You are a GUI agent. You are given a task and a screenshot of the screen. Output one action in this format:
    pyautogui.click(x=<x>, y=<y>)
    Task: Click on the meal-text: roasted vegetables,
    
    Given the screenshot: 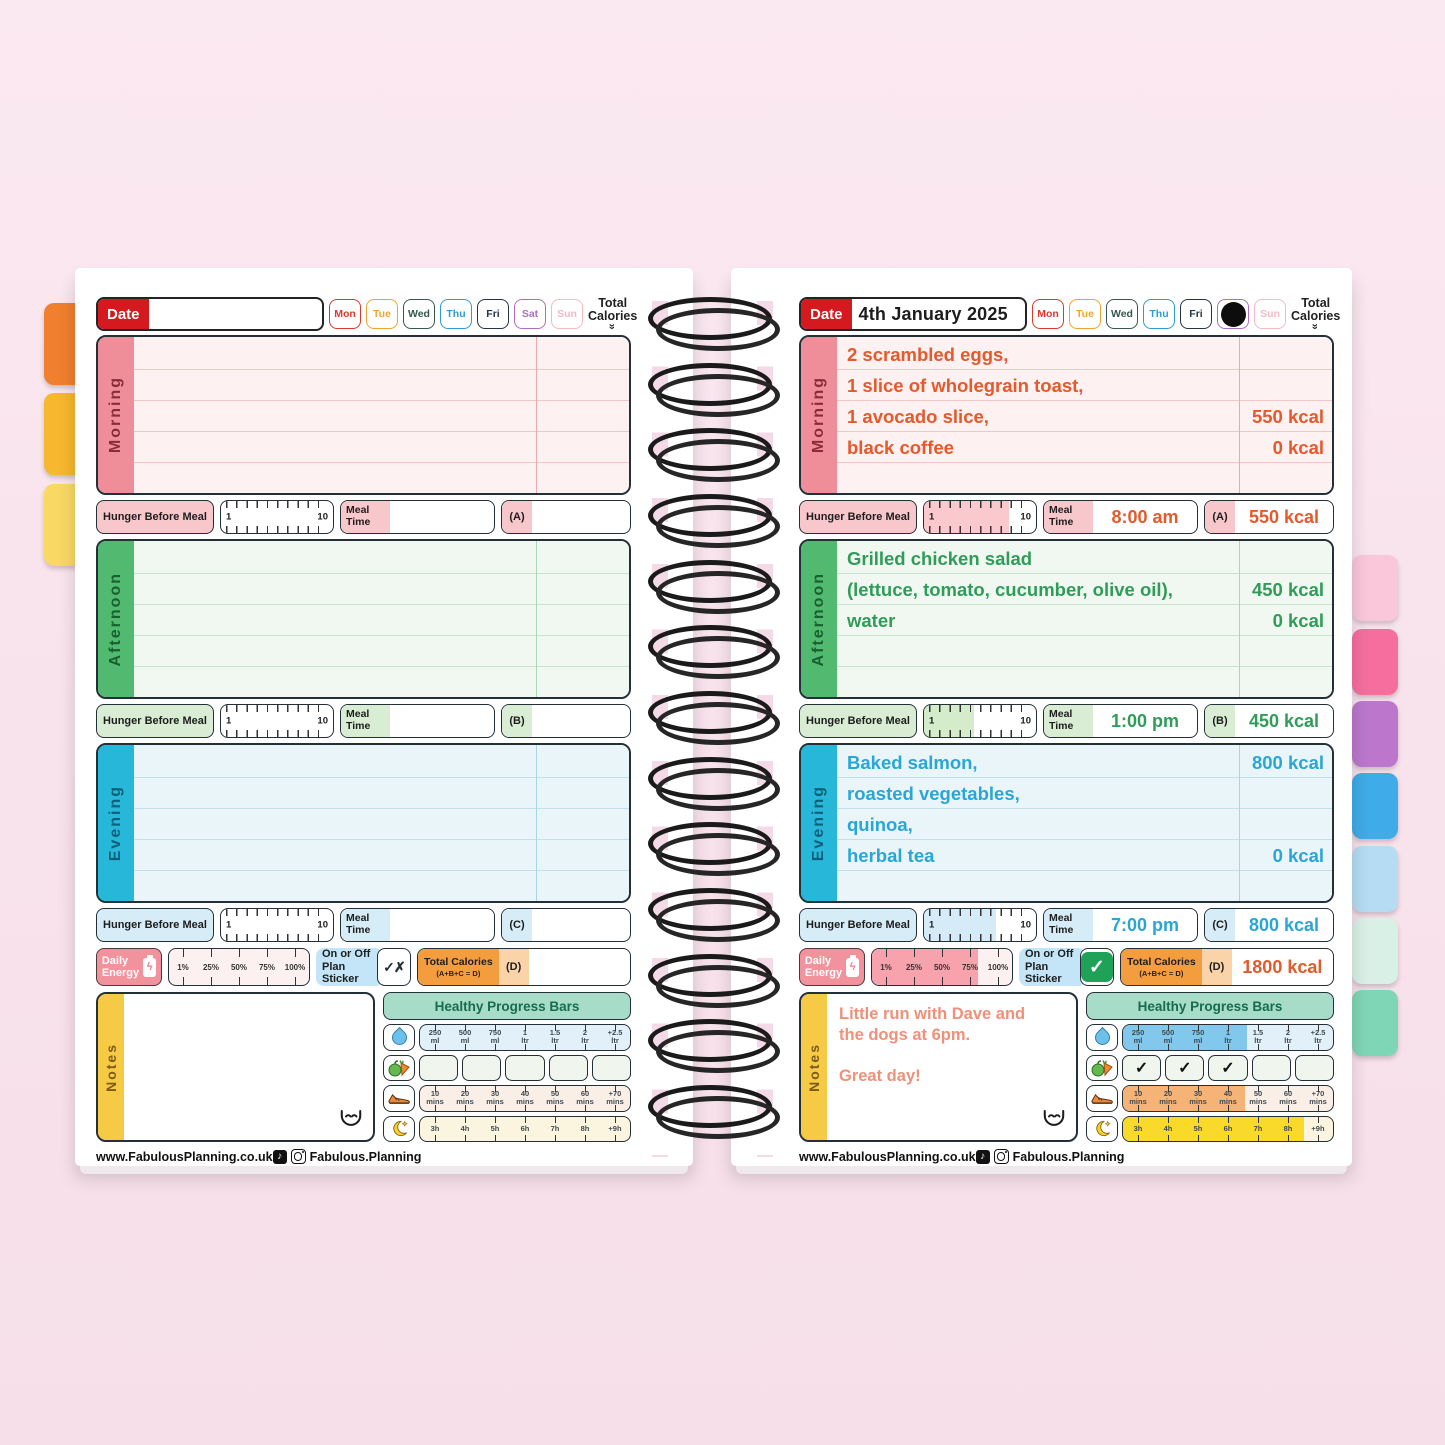 What is the action you would take?
    pyautogui.click(x=933, y=793)
    